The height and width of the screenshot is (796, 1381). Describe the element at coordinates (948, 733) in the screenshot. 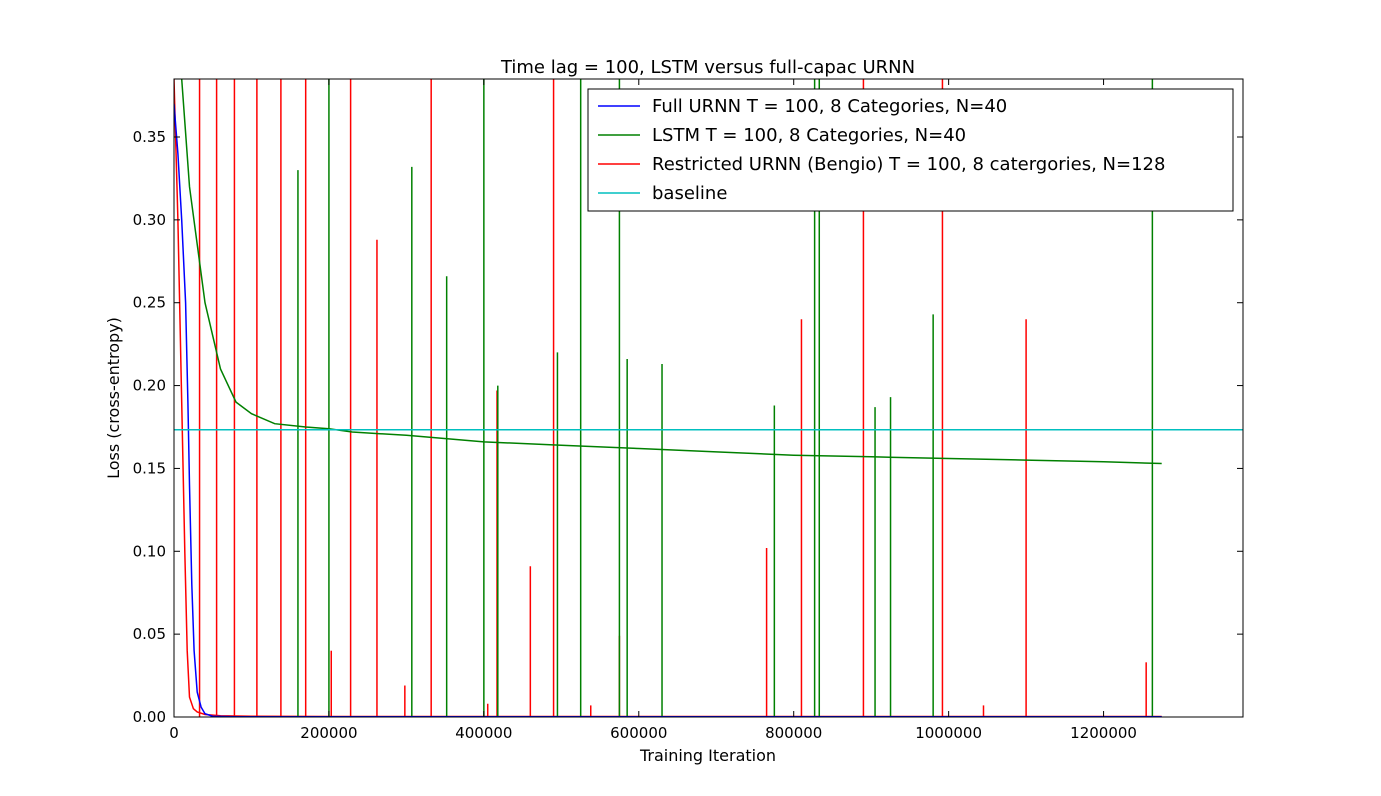

I see `x-tick-label: 1000000` at that location.